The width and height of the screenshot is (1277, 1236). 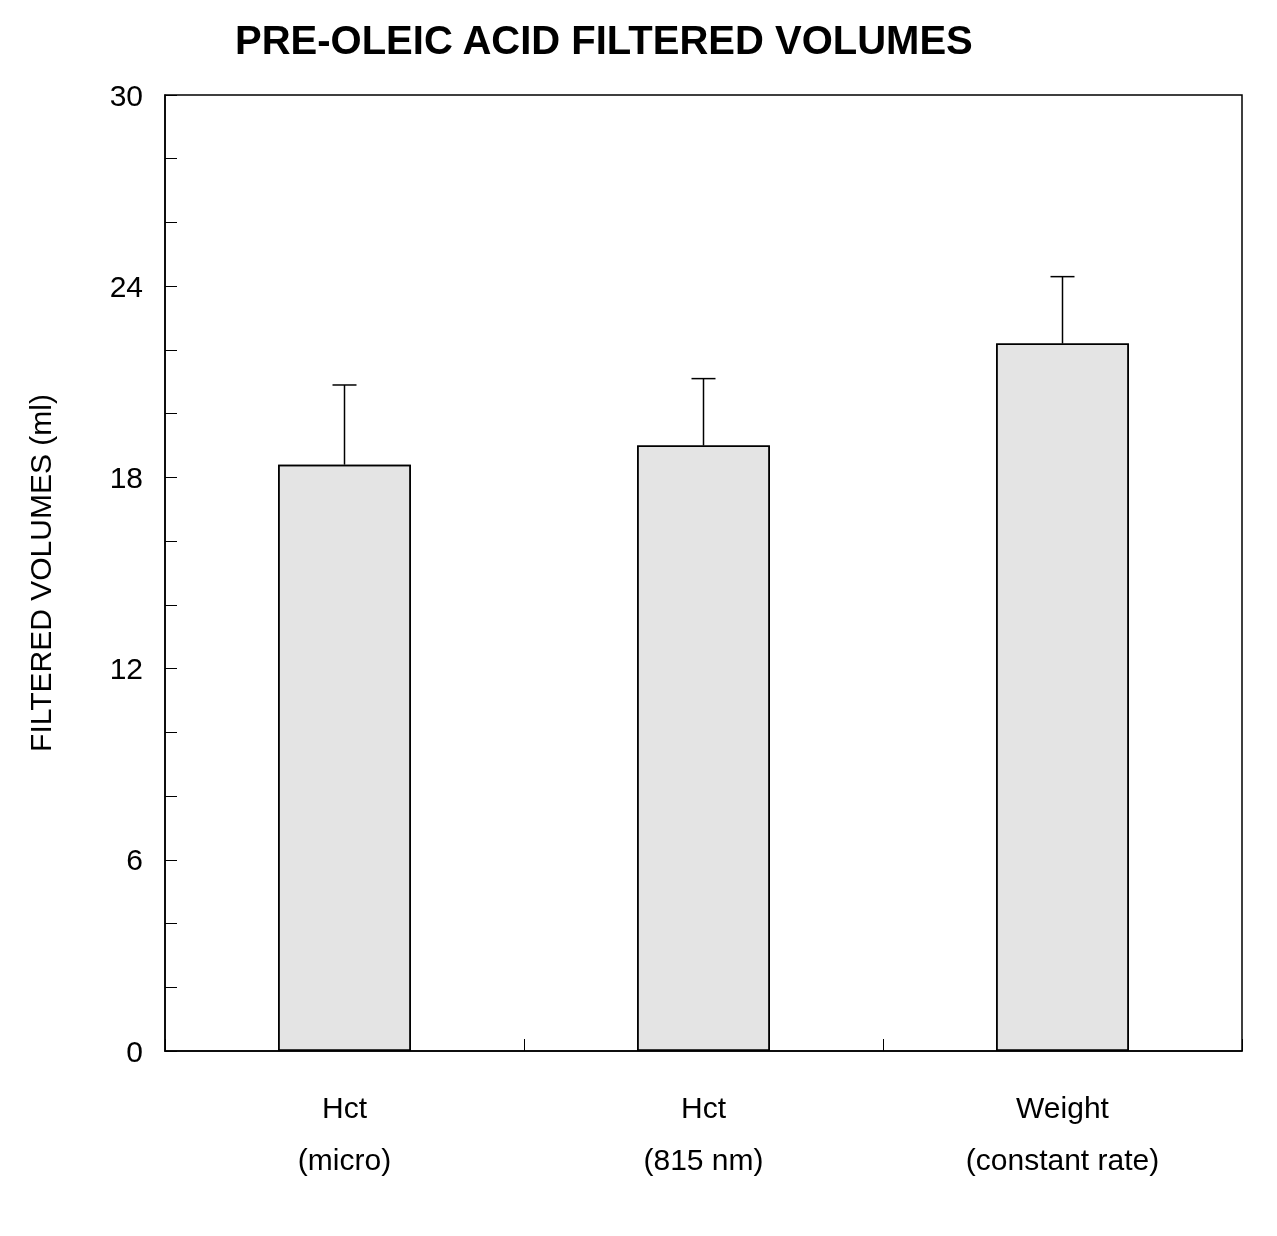 What do you see at coordinates (134, 860) in the screenshot?
I see `y-tick-label: 6` at bounding box center [134, 860].